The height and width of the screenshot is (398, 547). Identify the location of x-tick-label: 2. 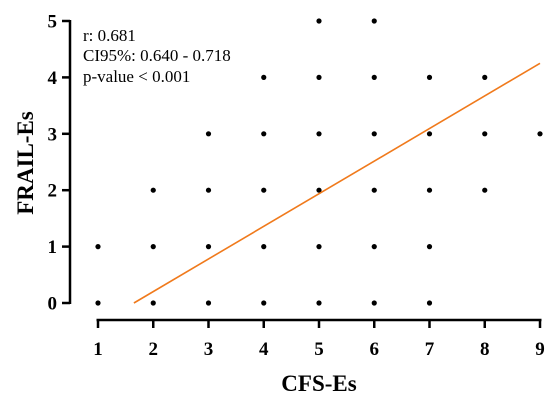
(154, 349).